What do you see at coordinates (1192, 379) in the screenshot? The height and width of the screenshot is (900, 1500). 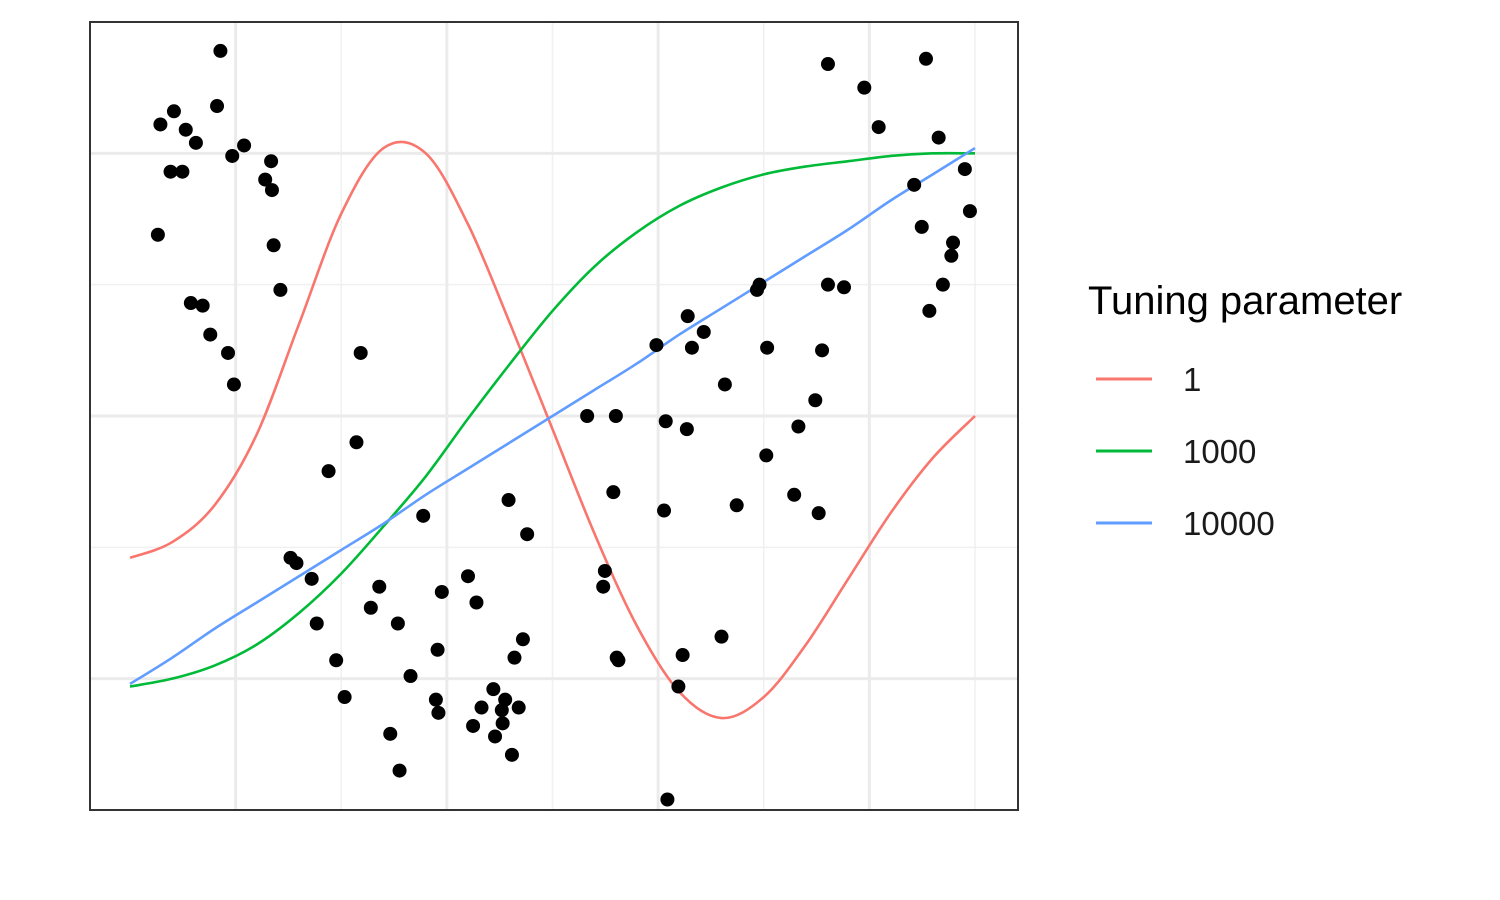 I see `legend-label-1: 1` at bounding box center [1192, 379].